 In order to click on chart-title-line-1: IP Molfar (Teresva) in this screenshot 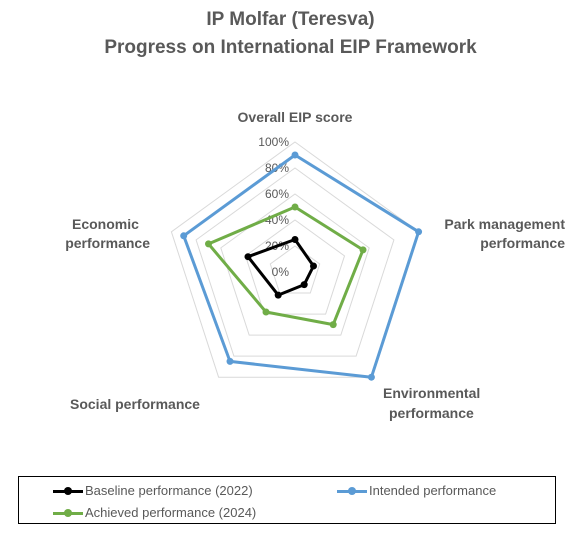, I will do `click(290, 19)`.